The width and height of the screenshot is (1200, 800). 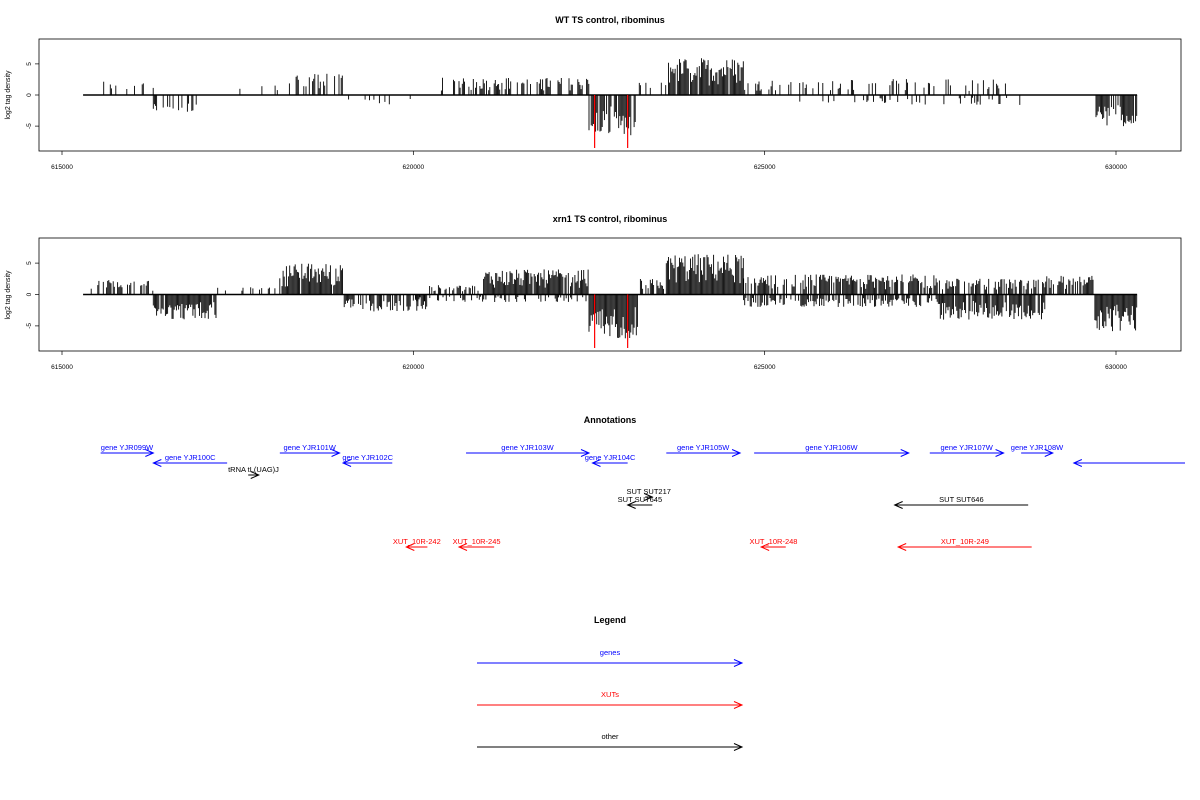 I want to click on feature-gene: gene YJR103W, so click(x=528, y=450).